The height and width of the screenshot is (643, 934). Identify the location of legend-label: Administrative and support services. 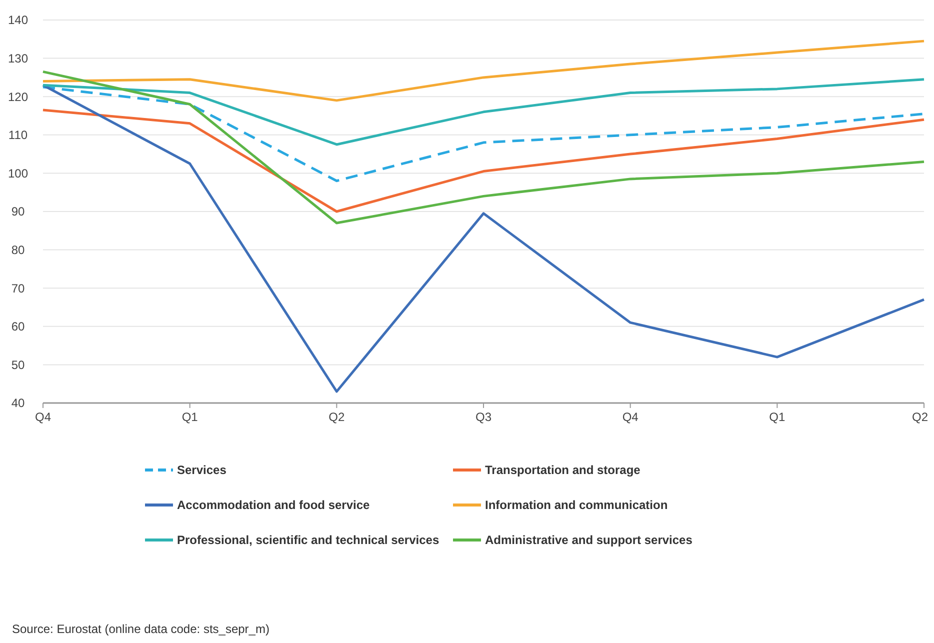
(589, 540).